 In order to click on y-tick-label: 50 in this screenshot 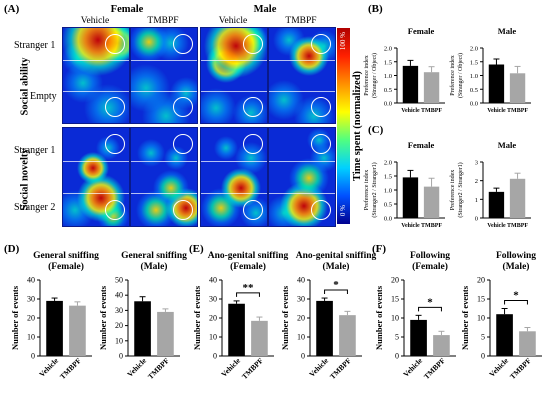, I will do `click(119, 280)`.